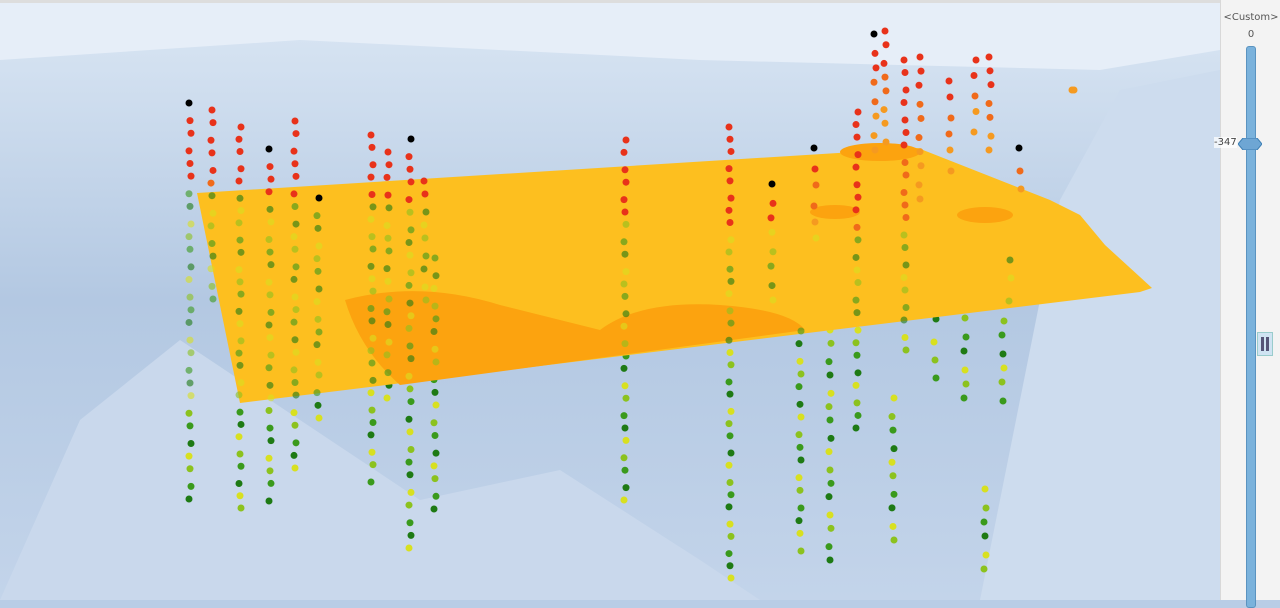 This screenshot has width=1280, height=608. I want to click on elevation-slider-track, so click(1251, 327).